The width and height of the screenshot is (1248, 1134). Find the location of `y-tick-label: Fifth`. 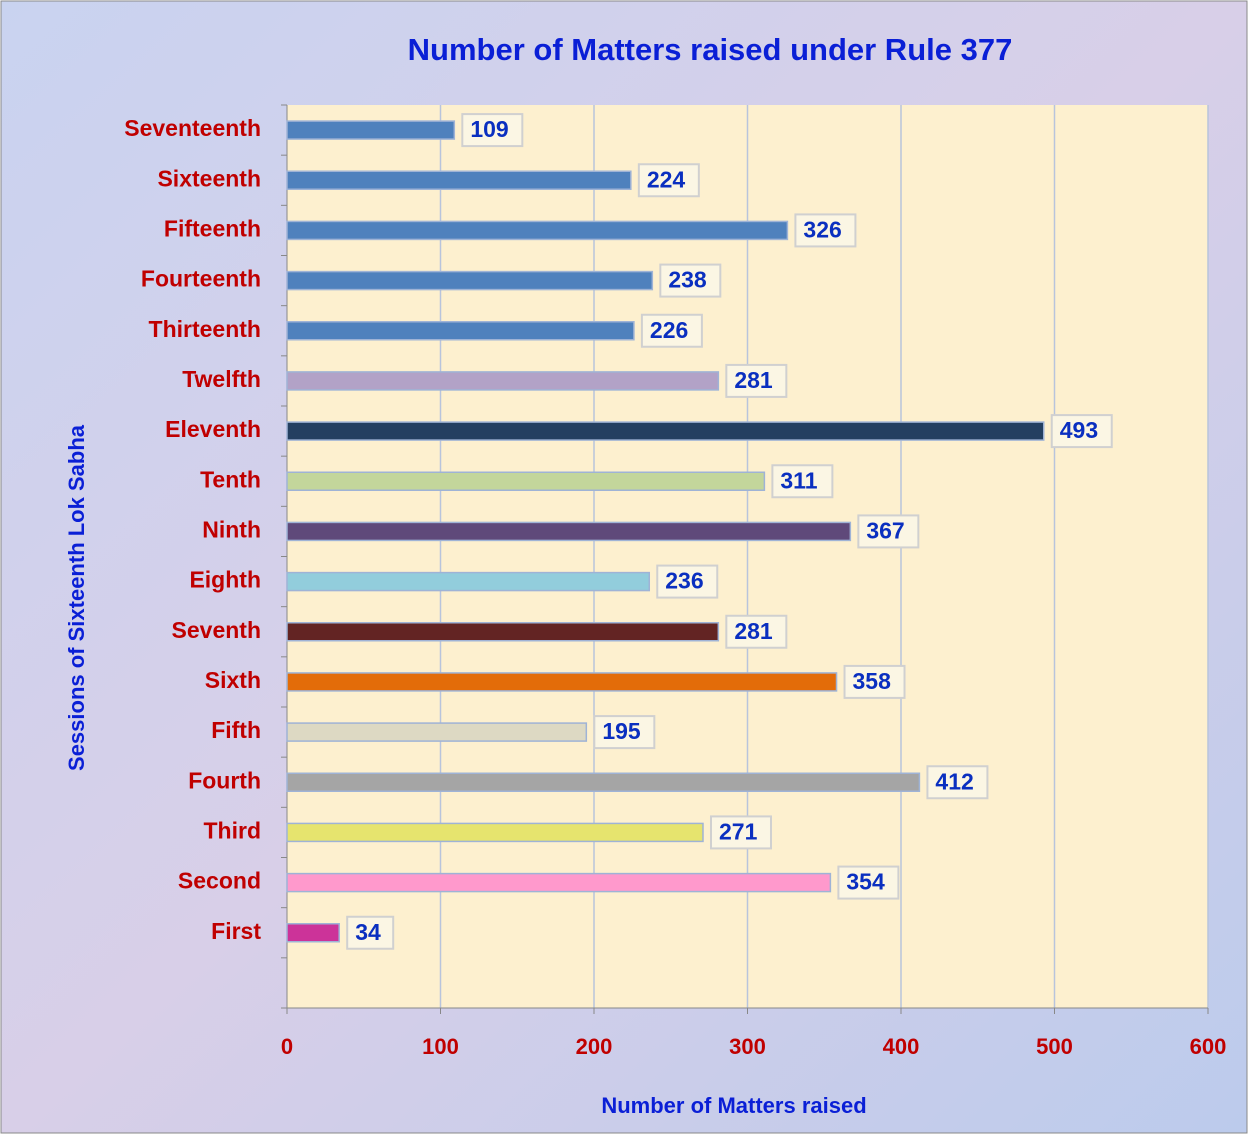

y-tick-label: Fifth is located at coordinates (236, 730).